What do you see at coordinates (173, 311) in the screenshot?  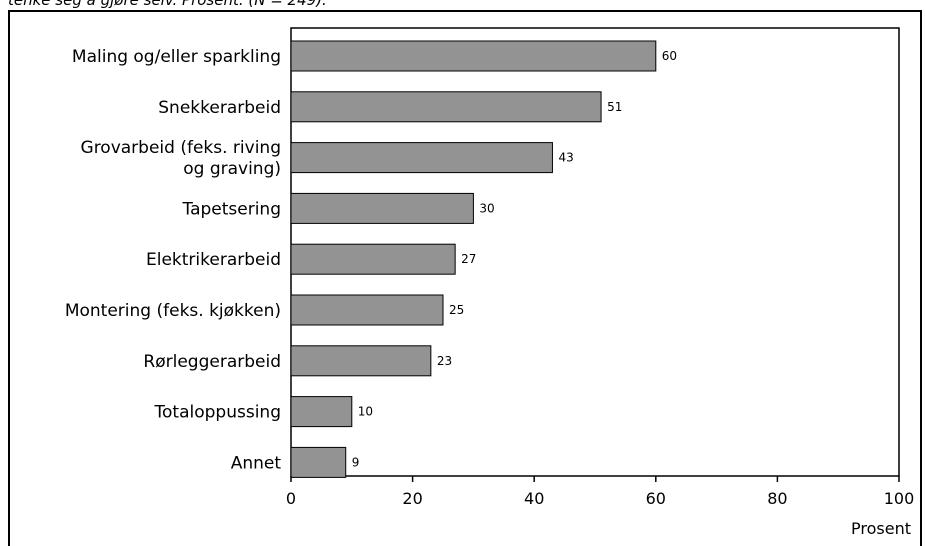 I see `category-label: Montering (feks. kjøkken)` at bounding box center [173, 311].